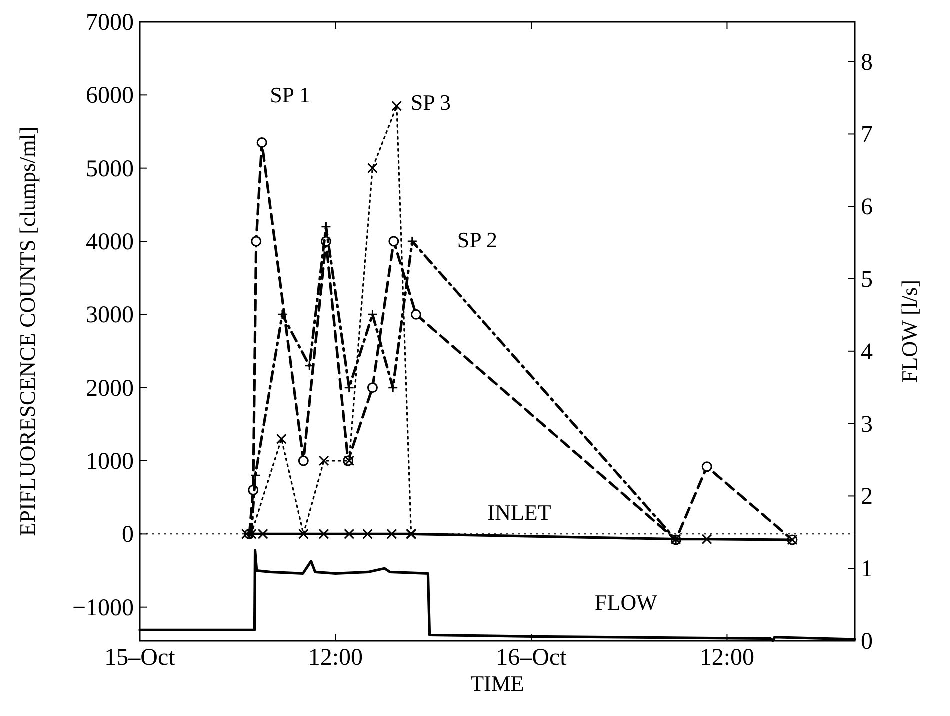 Image resolution: width=950 pixels, height=716 pixels. What do you see at coordinates (909, 331) in the screenshot?
I see `y2-axis-title: FLOW [l/s]` at bounding box center [909, 331].